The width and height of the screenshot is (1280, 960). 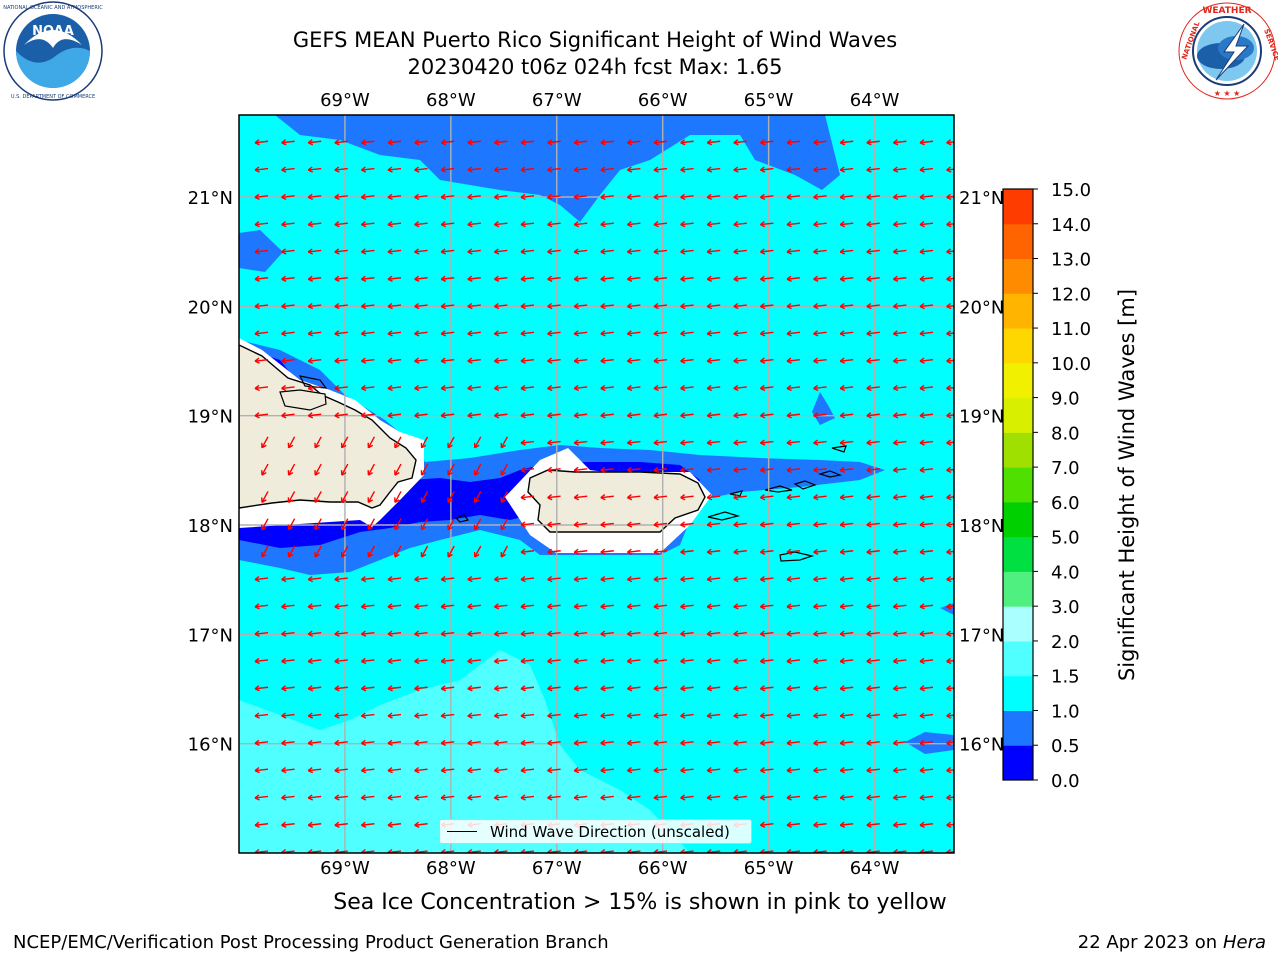 I want to click on lat-label-left: 18°N, so click(x=210, y=526).